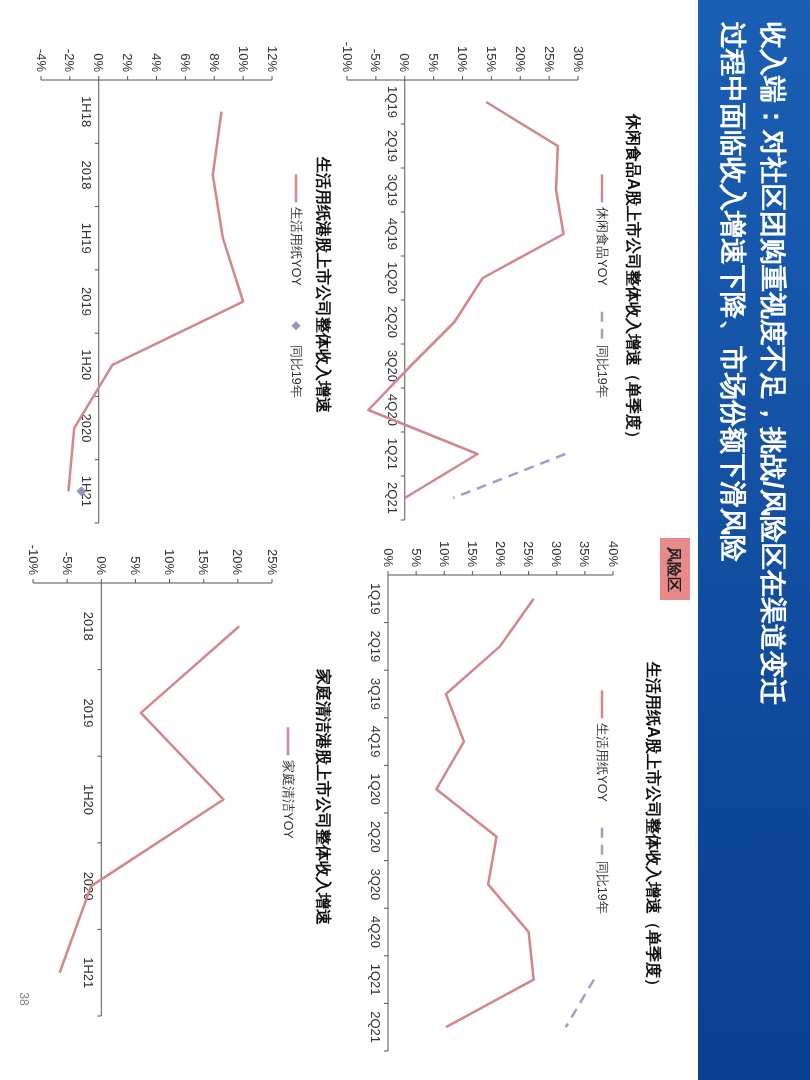  Describe the element at coordinates (674, 568) in the screenshot. I see `text: 风险区` at that location.